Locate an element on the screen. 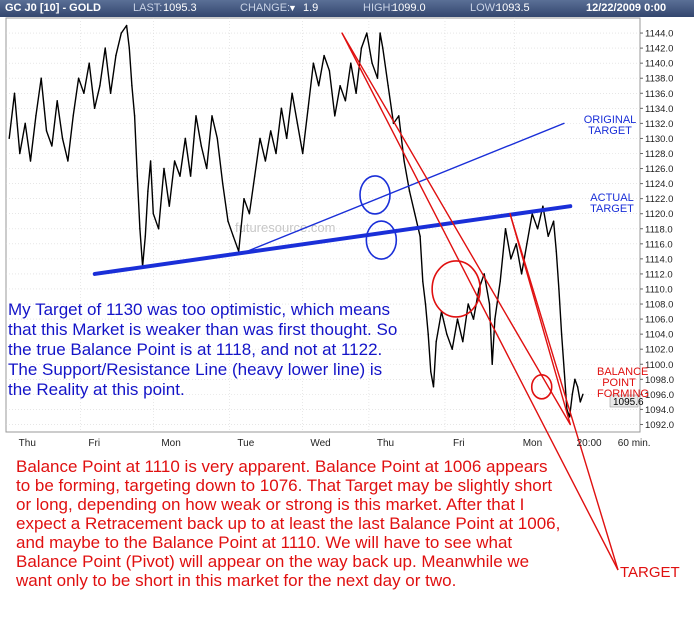 This screenshot has width=694, height=619. high-label: HIGH: is located at coordinates (378, 8).